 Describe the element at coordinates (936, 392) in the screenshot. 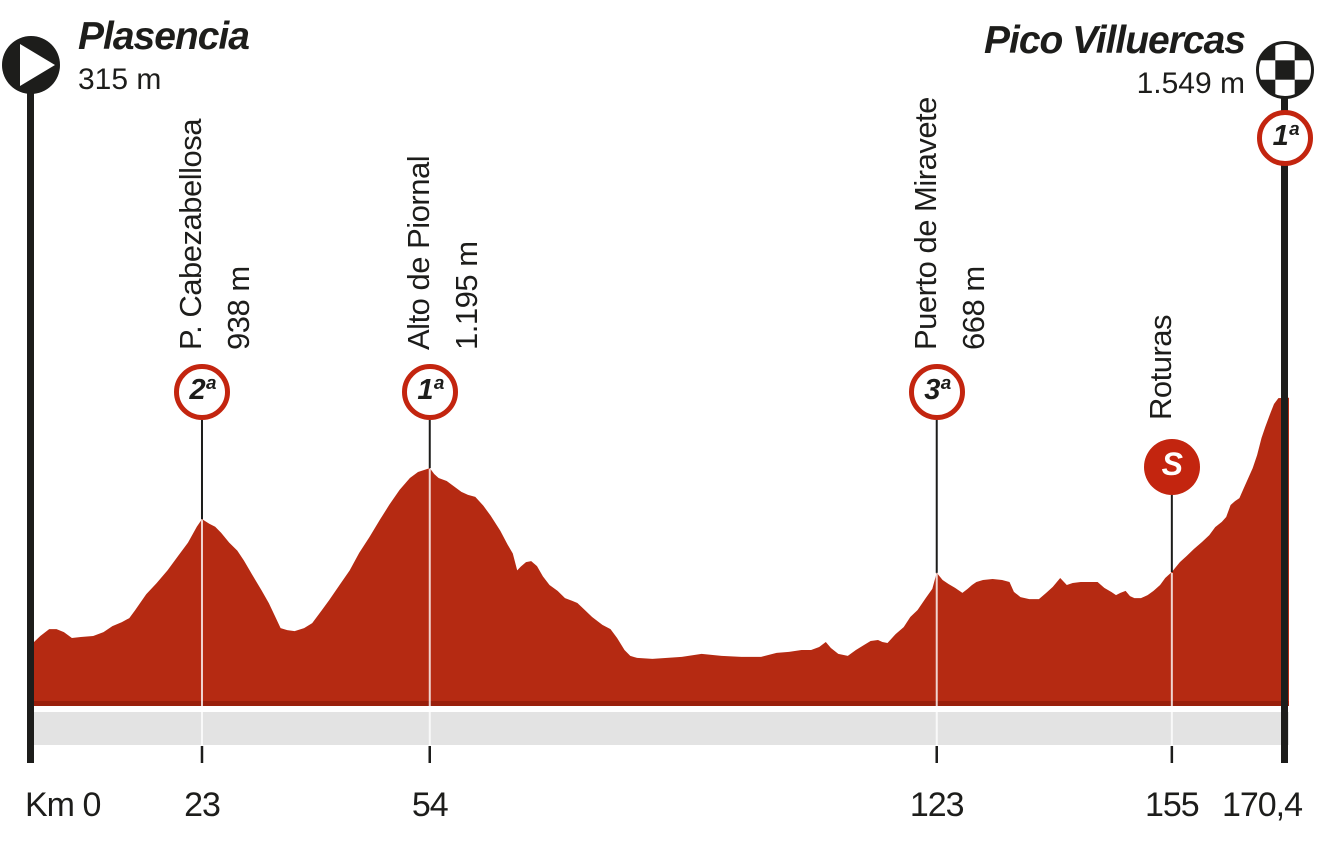

I see `climb-category-badge: 3ª` at that location.